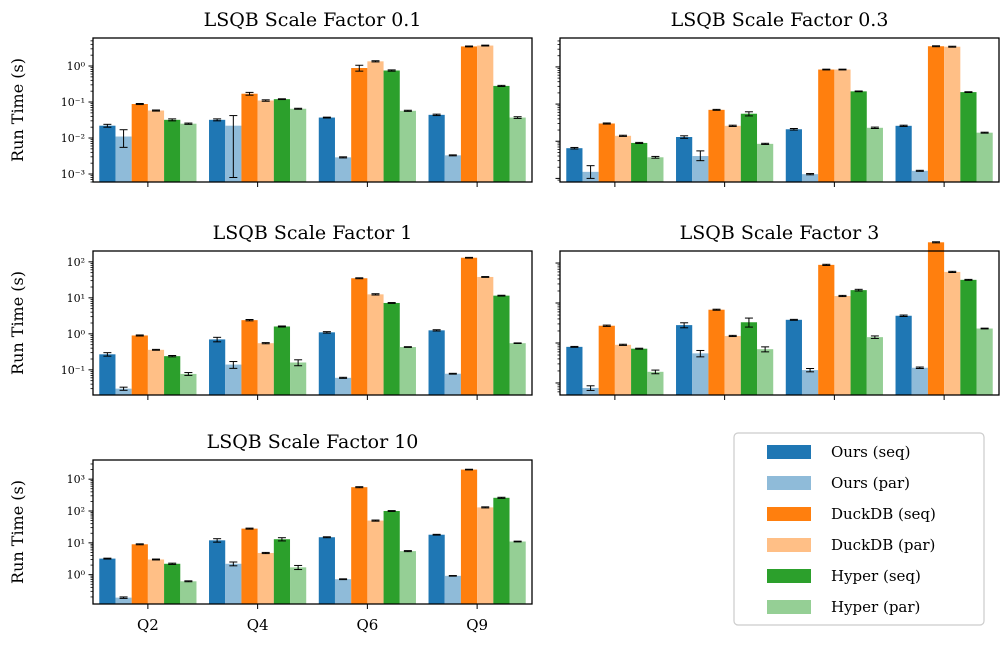 The image size is (1006, 646). I want to click on chart-panel: LSQB Scale Factor 0.3, so click(777, 98).